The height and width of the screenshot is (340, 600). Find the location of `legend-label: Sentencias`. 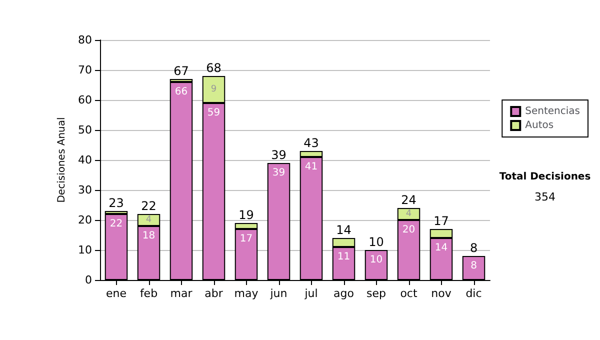

legend-label: Sentencias is located at coordinates (552, 111).